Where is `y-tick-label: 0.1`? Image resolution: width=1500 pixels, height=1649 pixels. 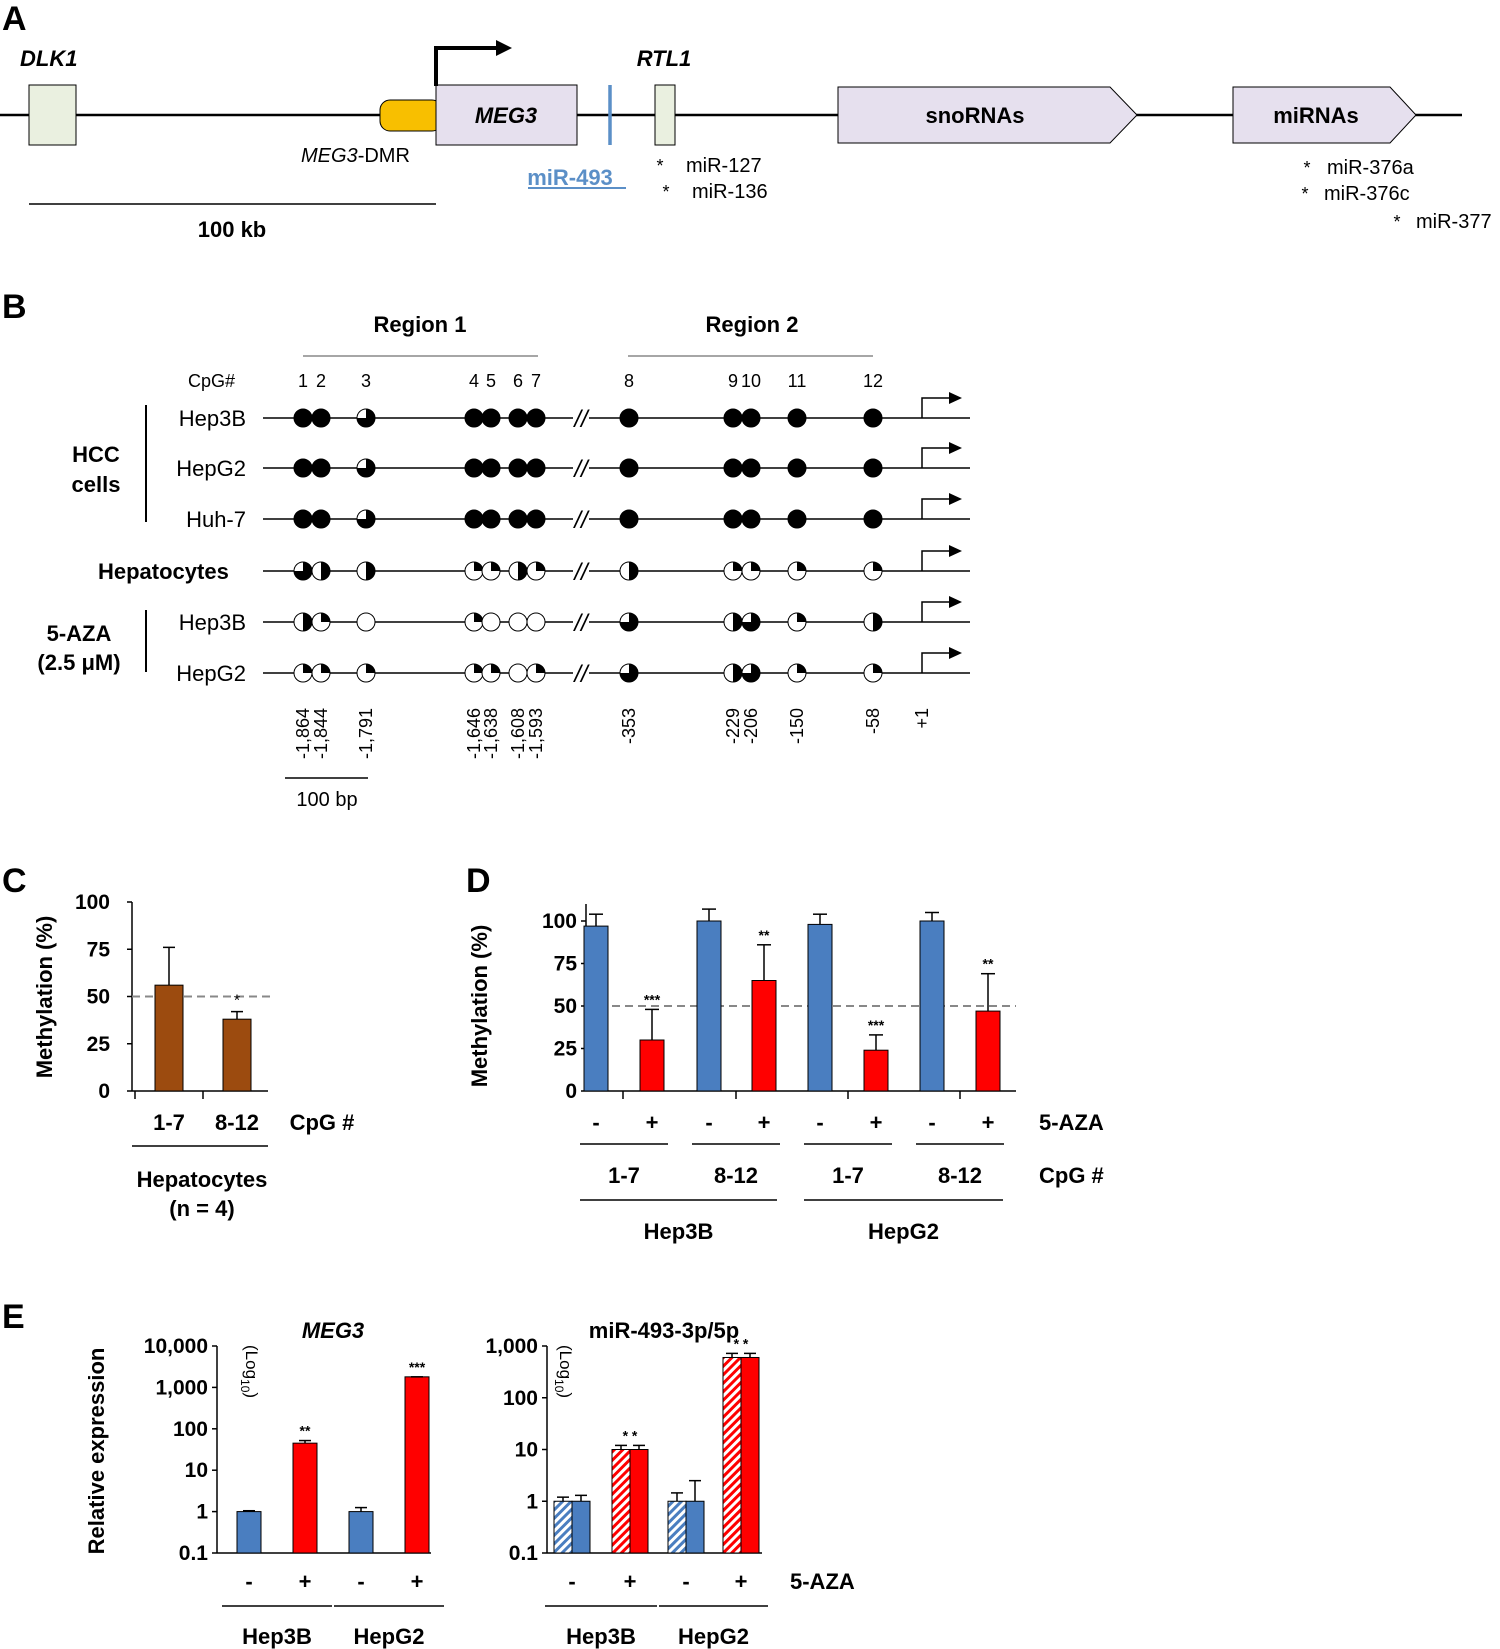 y-tick-label: 0.1 is located at coordinates (194, 1553).